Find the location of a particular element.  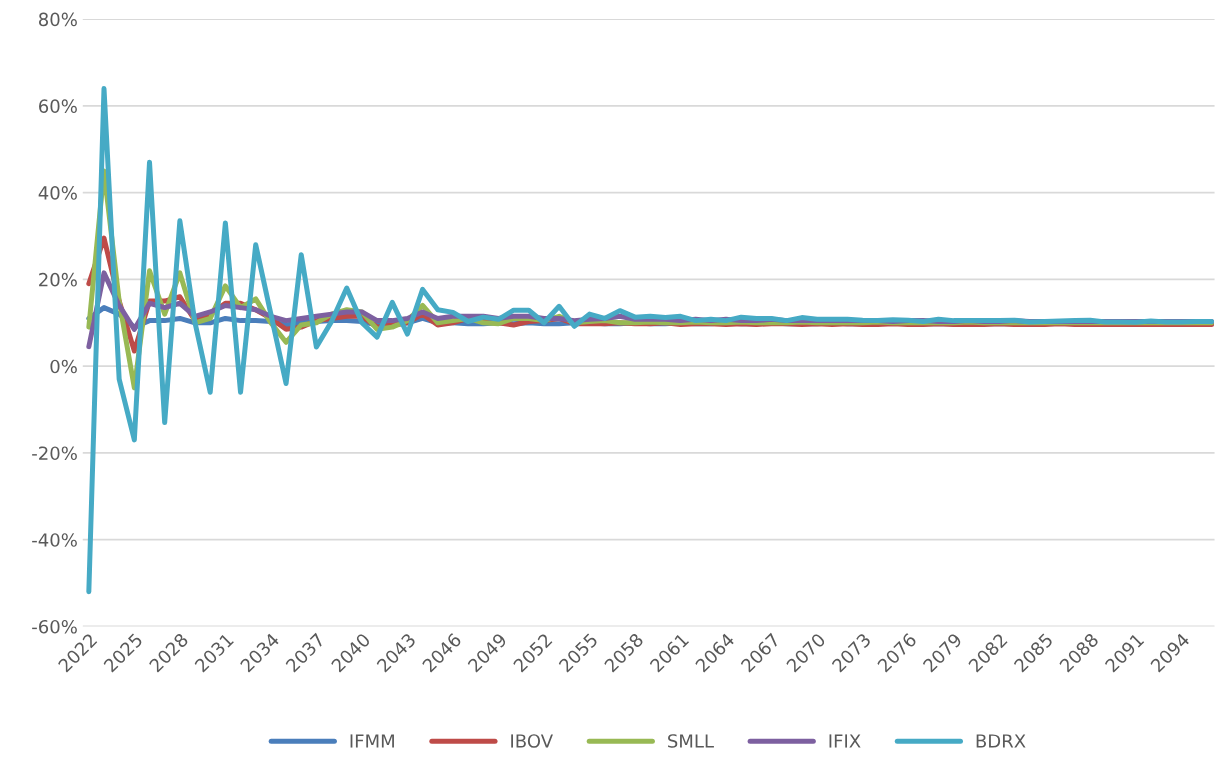

y-tick-label: 20% is located at coordinates (58, 279).